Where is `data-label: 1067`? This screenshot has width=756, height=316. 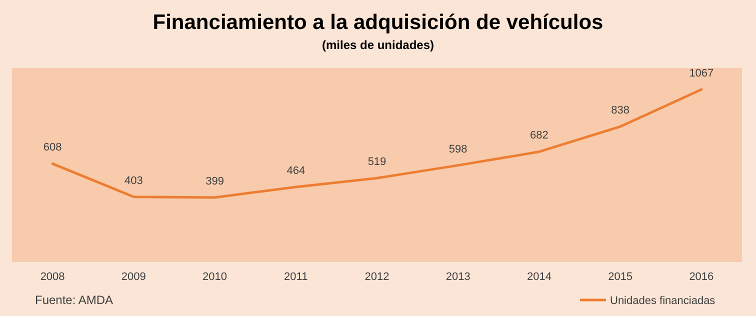
data-label: 1067 is located at coordinates (701, 74).